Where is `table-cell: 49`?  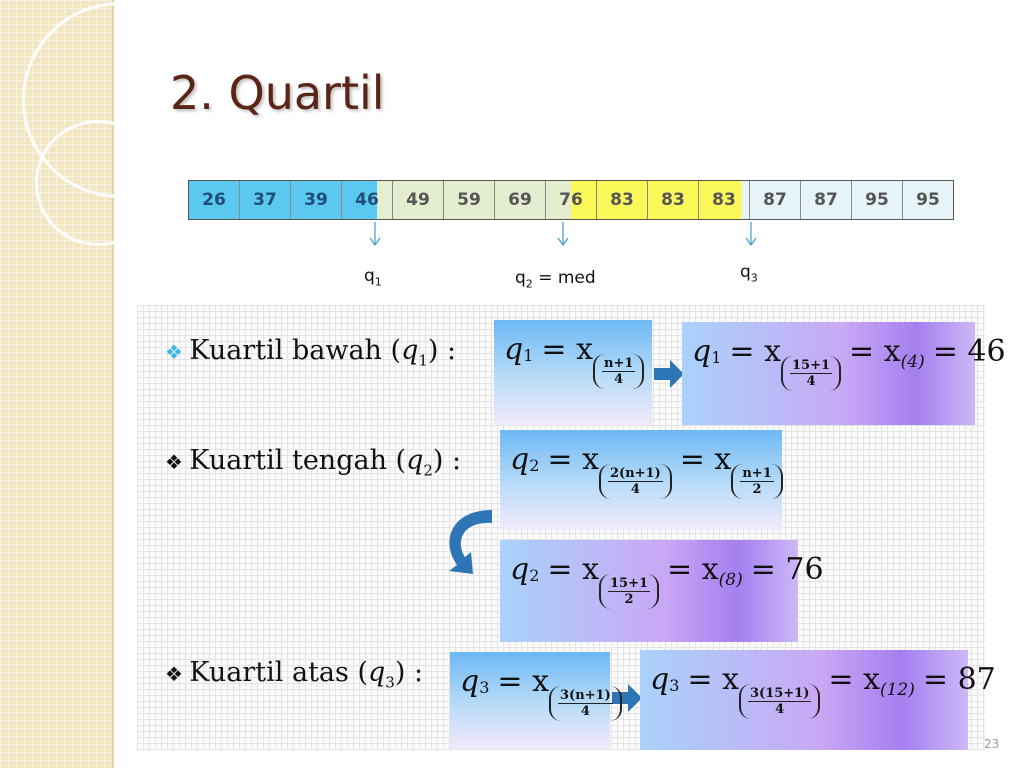
table-cell: 49 is located at coordinates (417, 200).